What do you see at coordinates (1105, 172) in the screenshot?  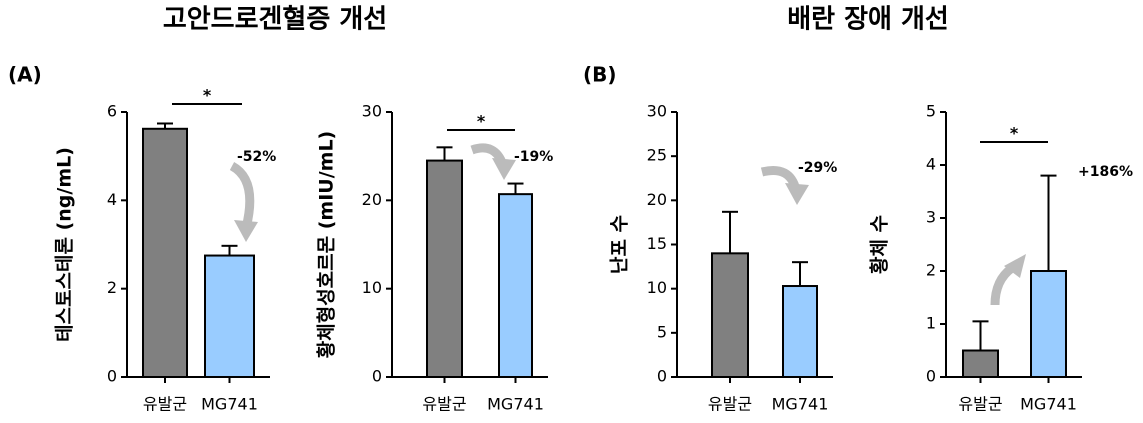 I see `annotation: +186%` at bounding box center [1105, 172].